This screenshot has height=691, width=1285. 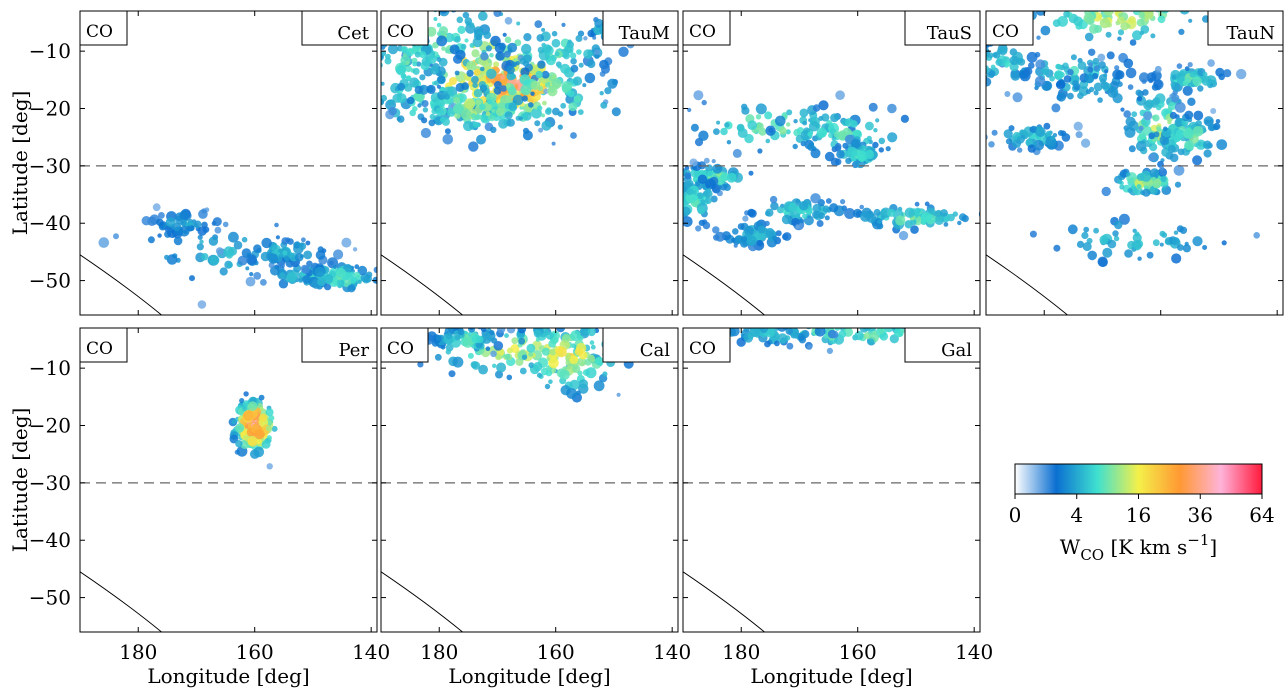 What do you see at coordinates (50, 540) in the screenshot?
I see `y-tick-label: −40` at bounding box center [50, 540].